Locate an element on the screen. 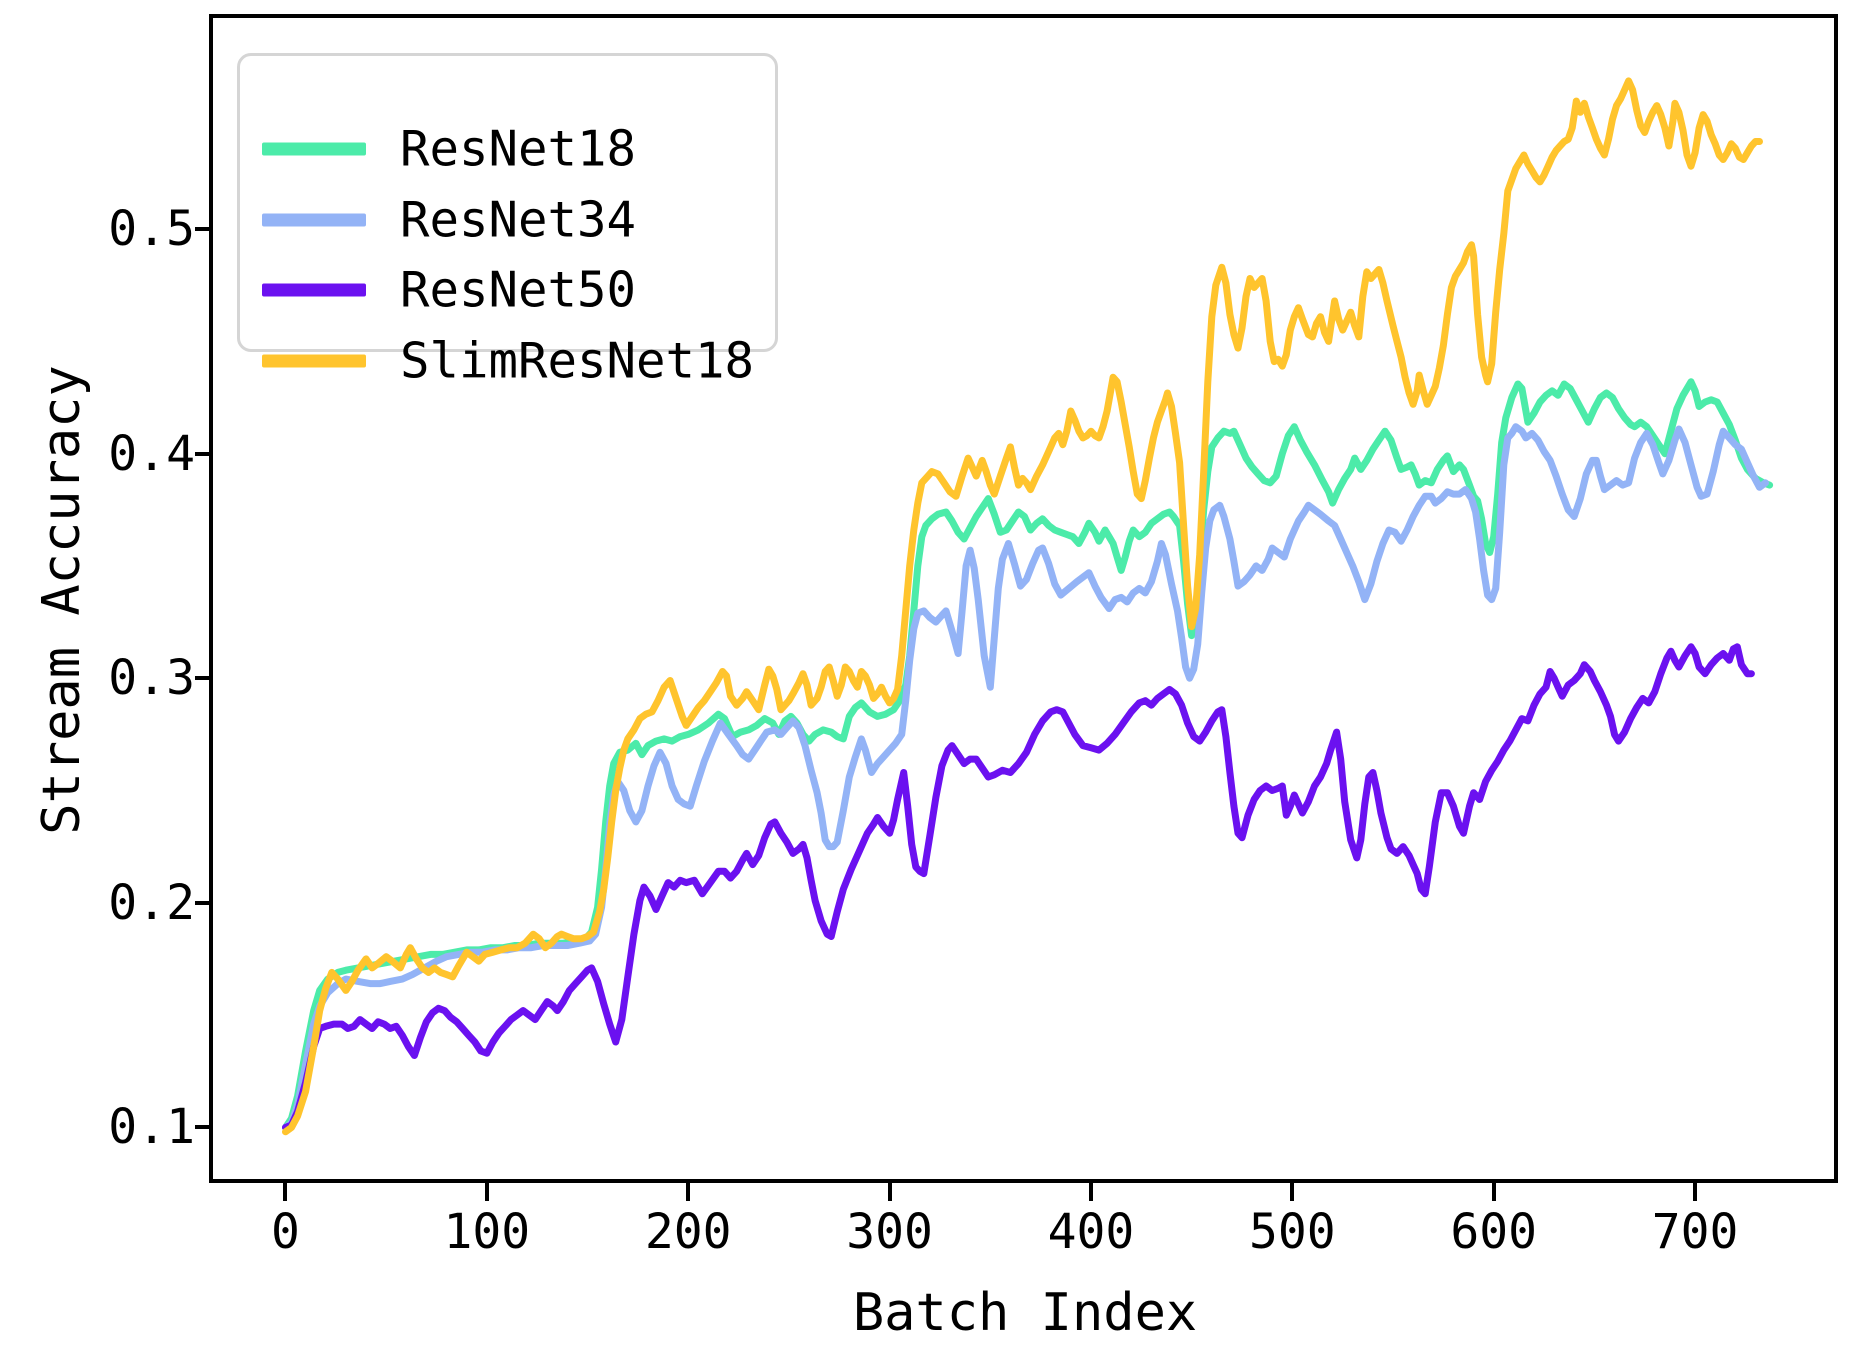 The height and width of the screenshot is (1352, 1869). x-tick-label: 200 is located at coordinates (688, 1232).